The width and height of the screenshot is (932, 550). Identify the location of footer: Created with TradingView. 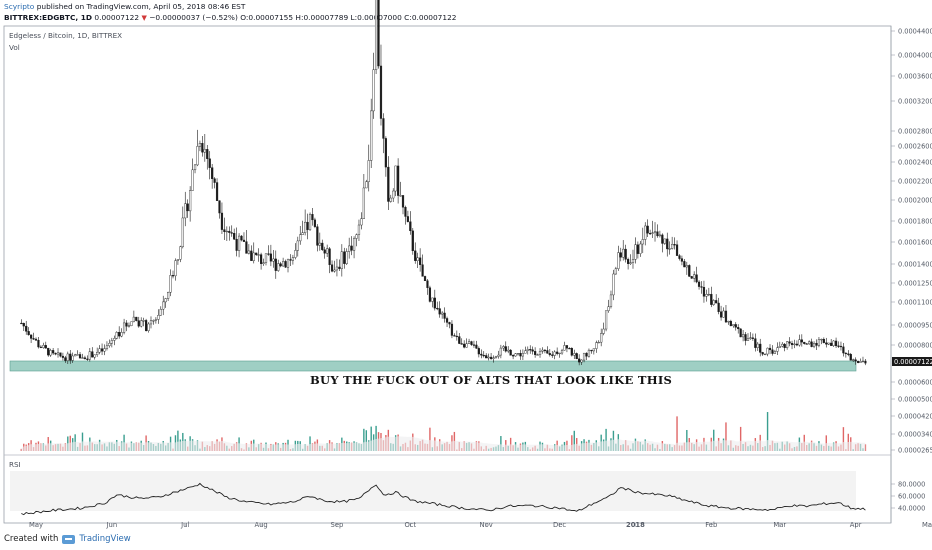
(67, 539).